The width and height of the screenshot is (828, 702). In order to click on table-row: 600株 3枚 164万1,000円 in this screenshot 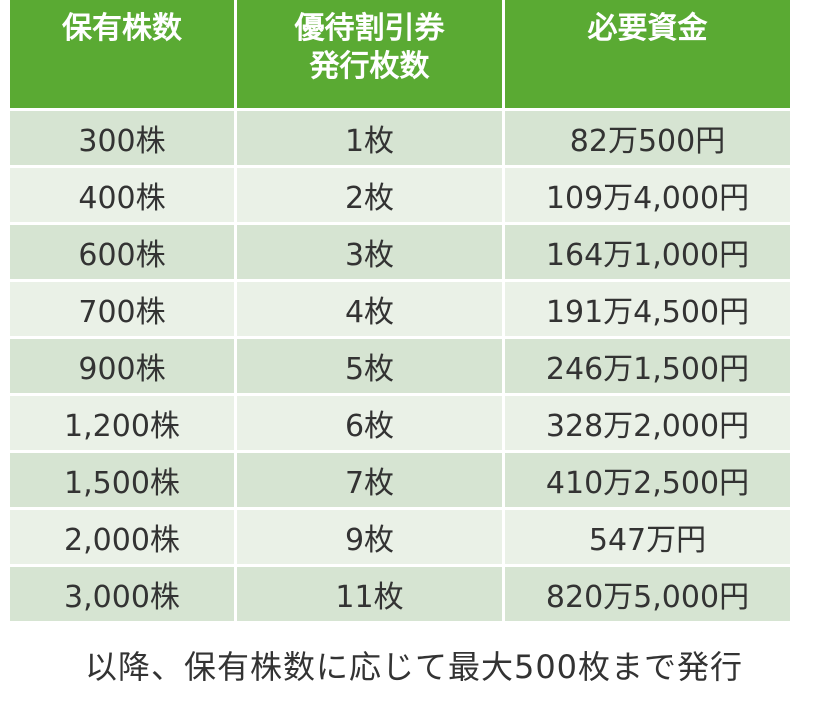, I will do `click(400, 253)`.